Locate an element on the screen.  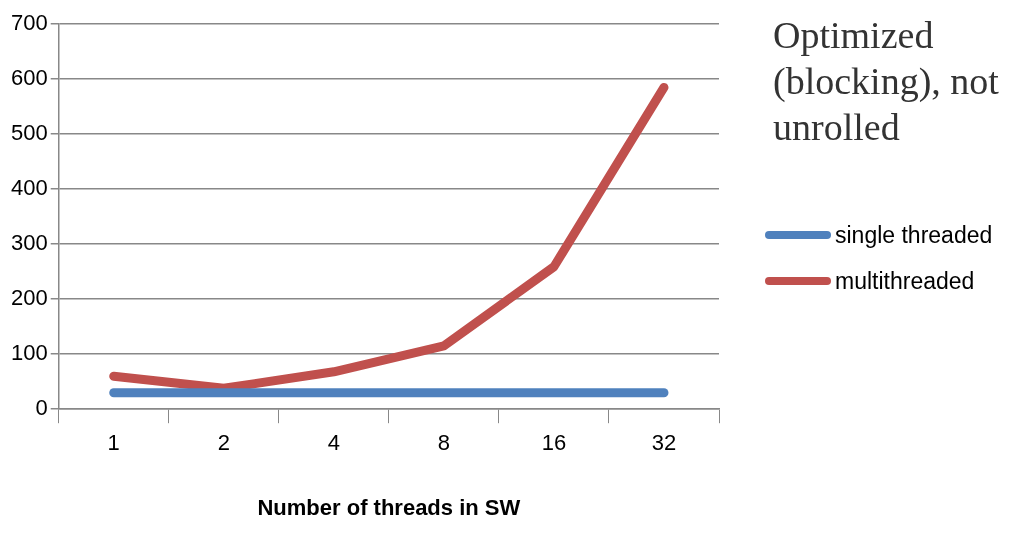
legend-label: multithreaded is located at coordinates (905, 281).